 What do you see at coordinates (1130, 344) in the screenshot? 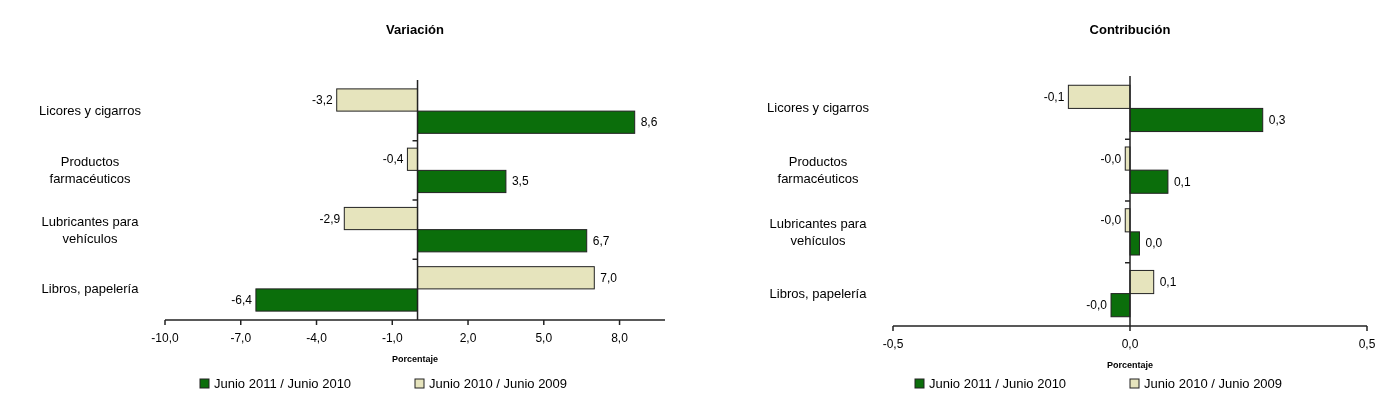
I see `x-tick-label: 0,0` at bounding box center [1130, 344].